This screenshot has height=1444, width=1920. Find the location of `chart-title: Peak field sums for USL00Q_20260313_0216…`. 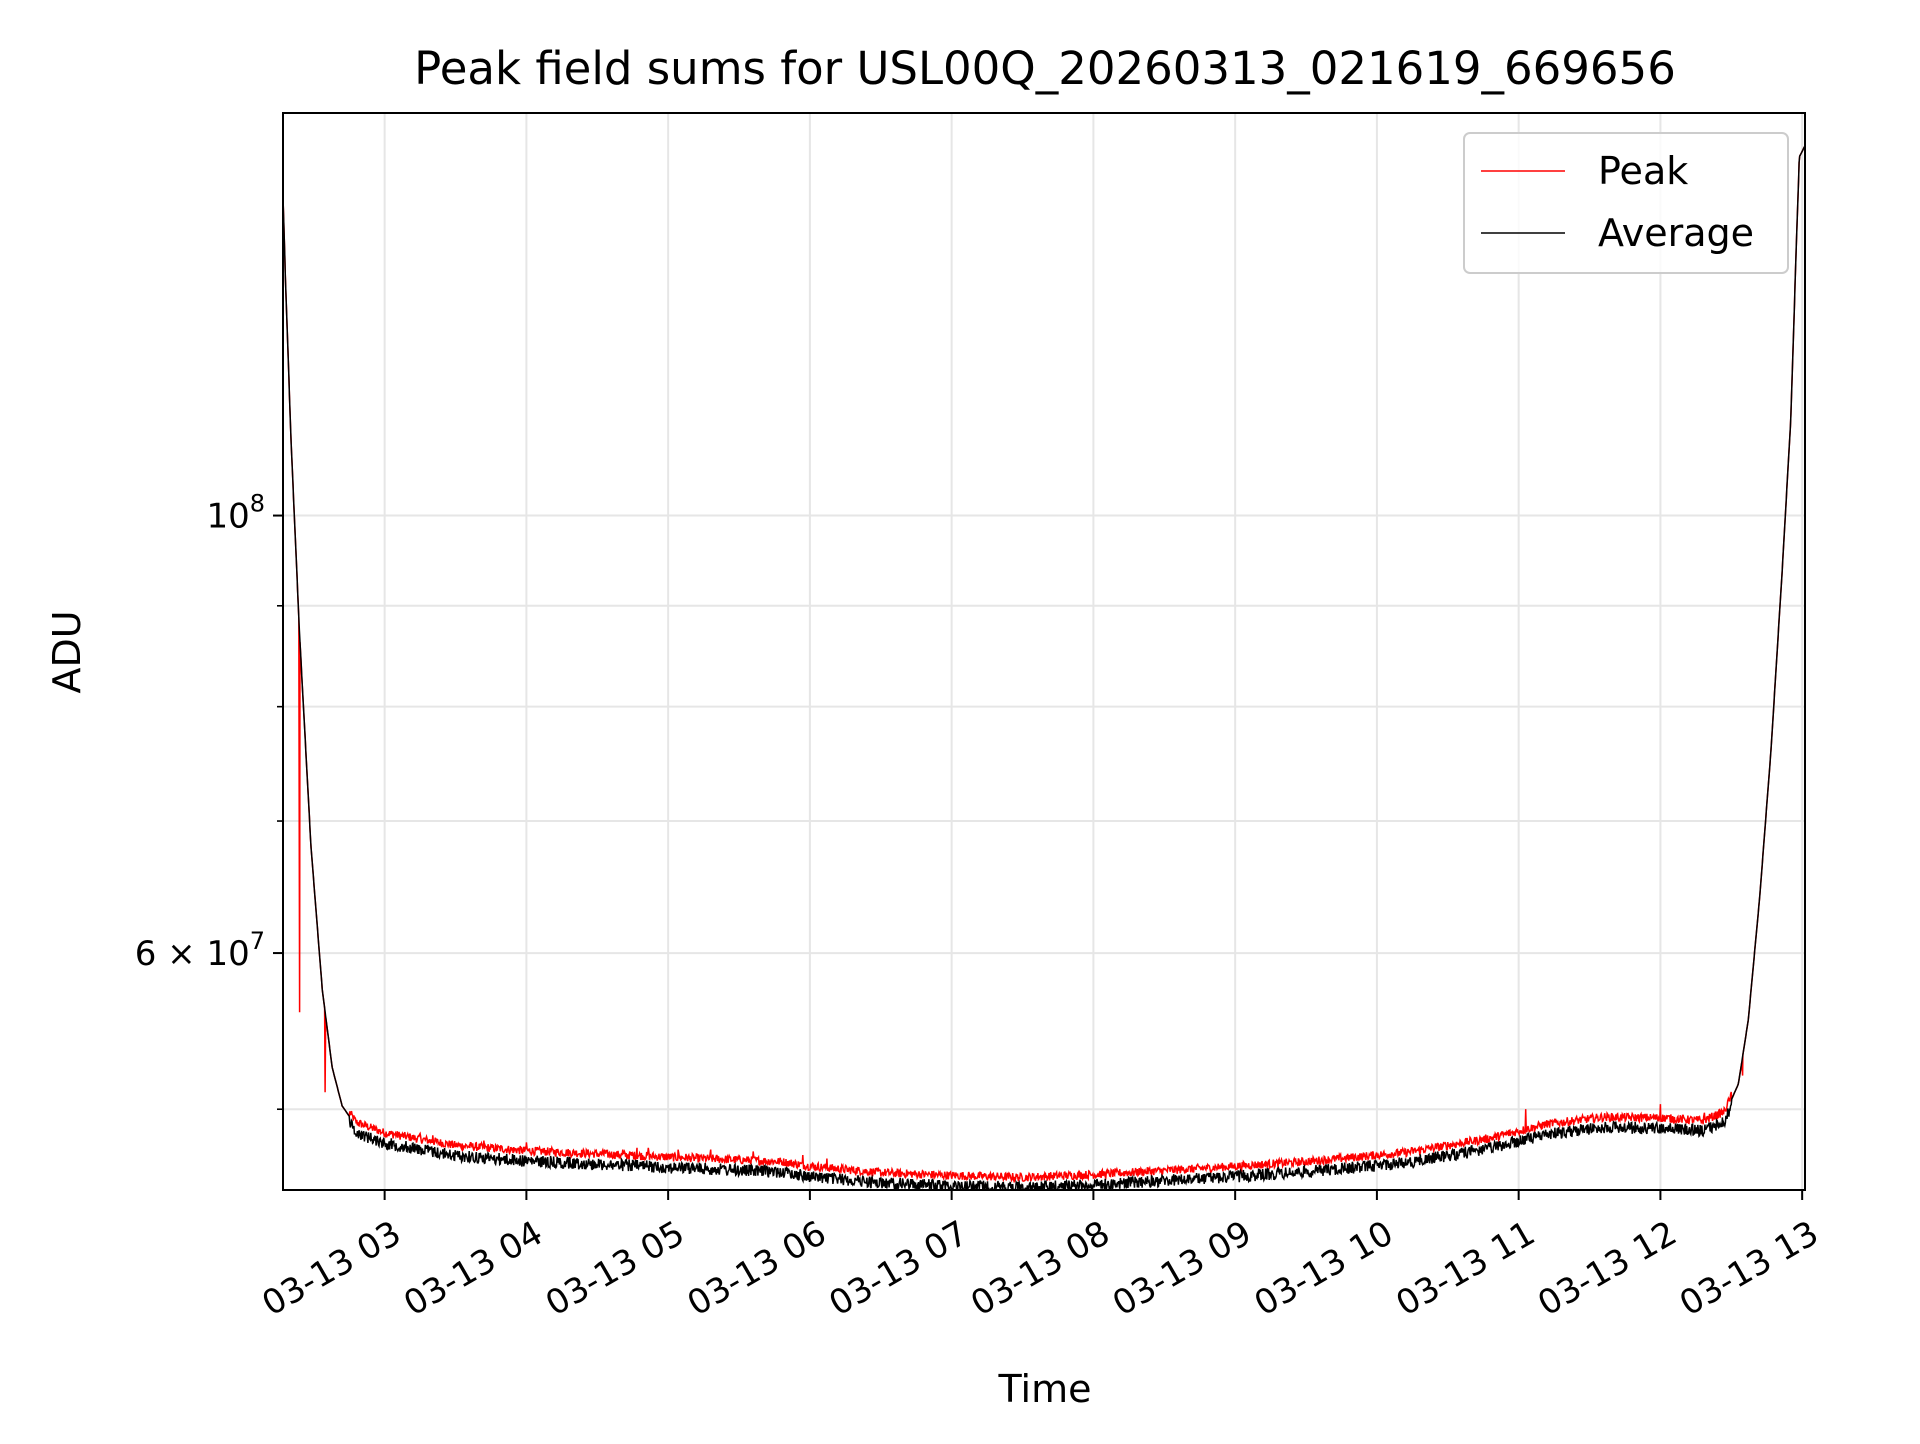

chart-title: Peak field sums for USL00Q_20260313_0216… is located at coordinates (1045, 68).